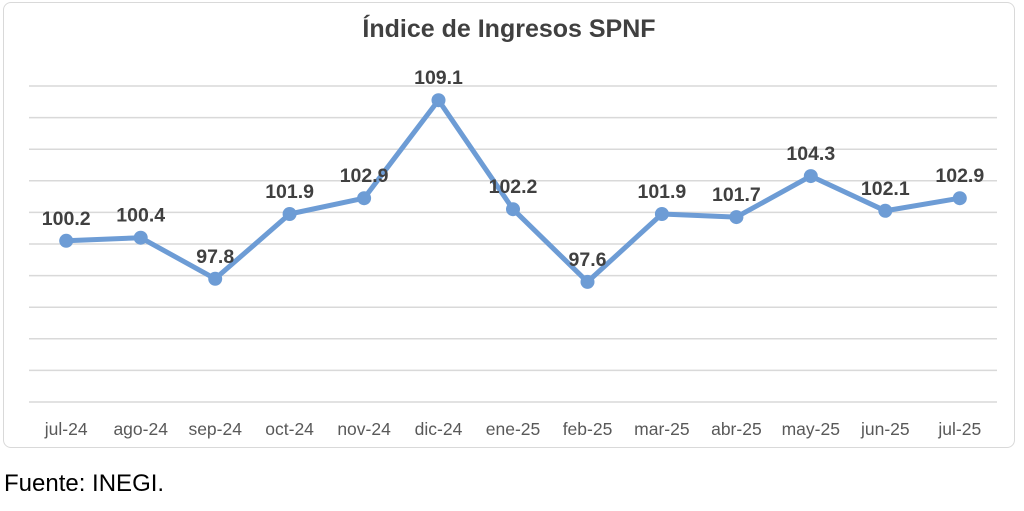 Image resolution: width=1024 pixels, height=511 pixels. Describe the element at coordinates (439, 429) in the screenshot. I see `x-axis-label: dic-24` at that location.